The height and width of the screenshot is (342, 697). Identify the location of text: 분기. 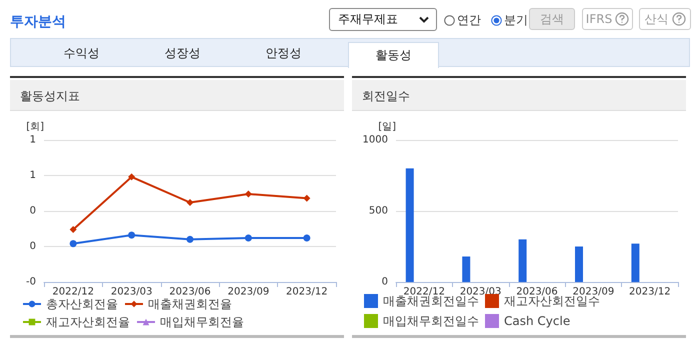
(516, 20).